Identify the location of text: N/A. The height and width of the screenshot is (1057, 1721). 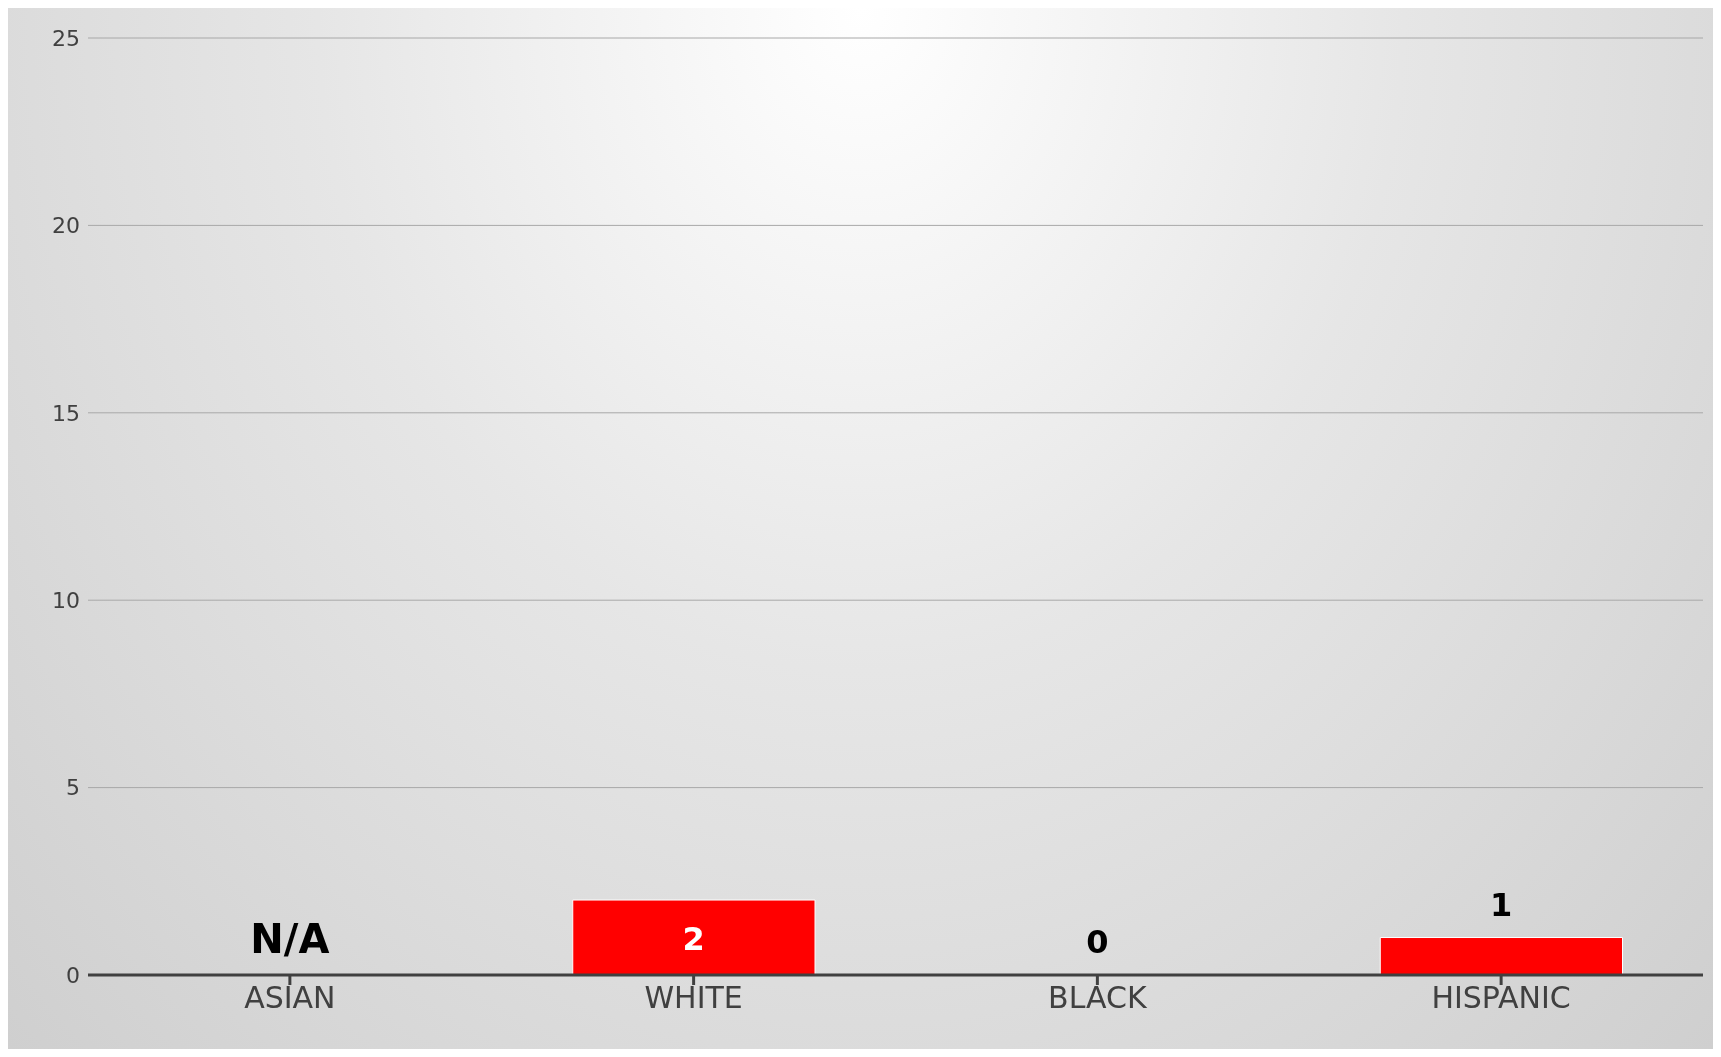
(290, 939).